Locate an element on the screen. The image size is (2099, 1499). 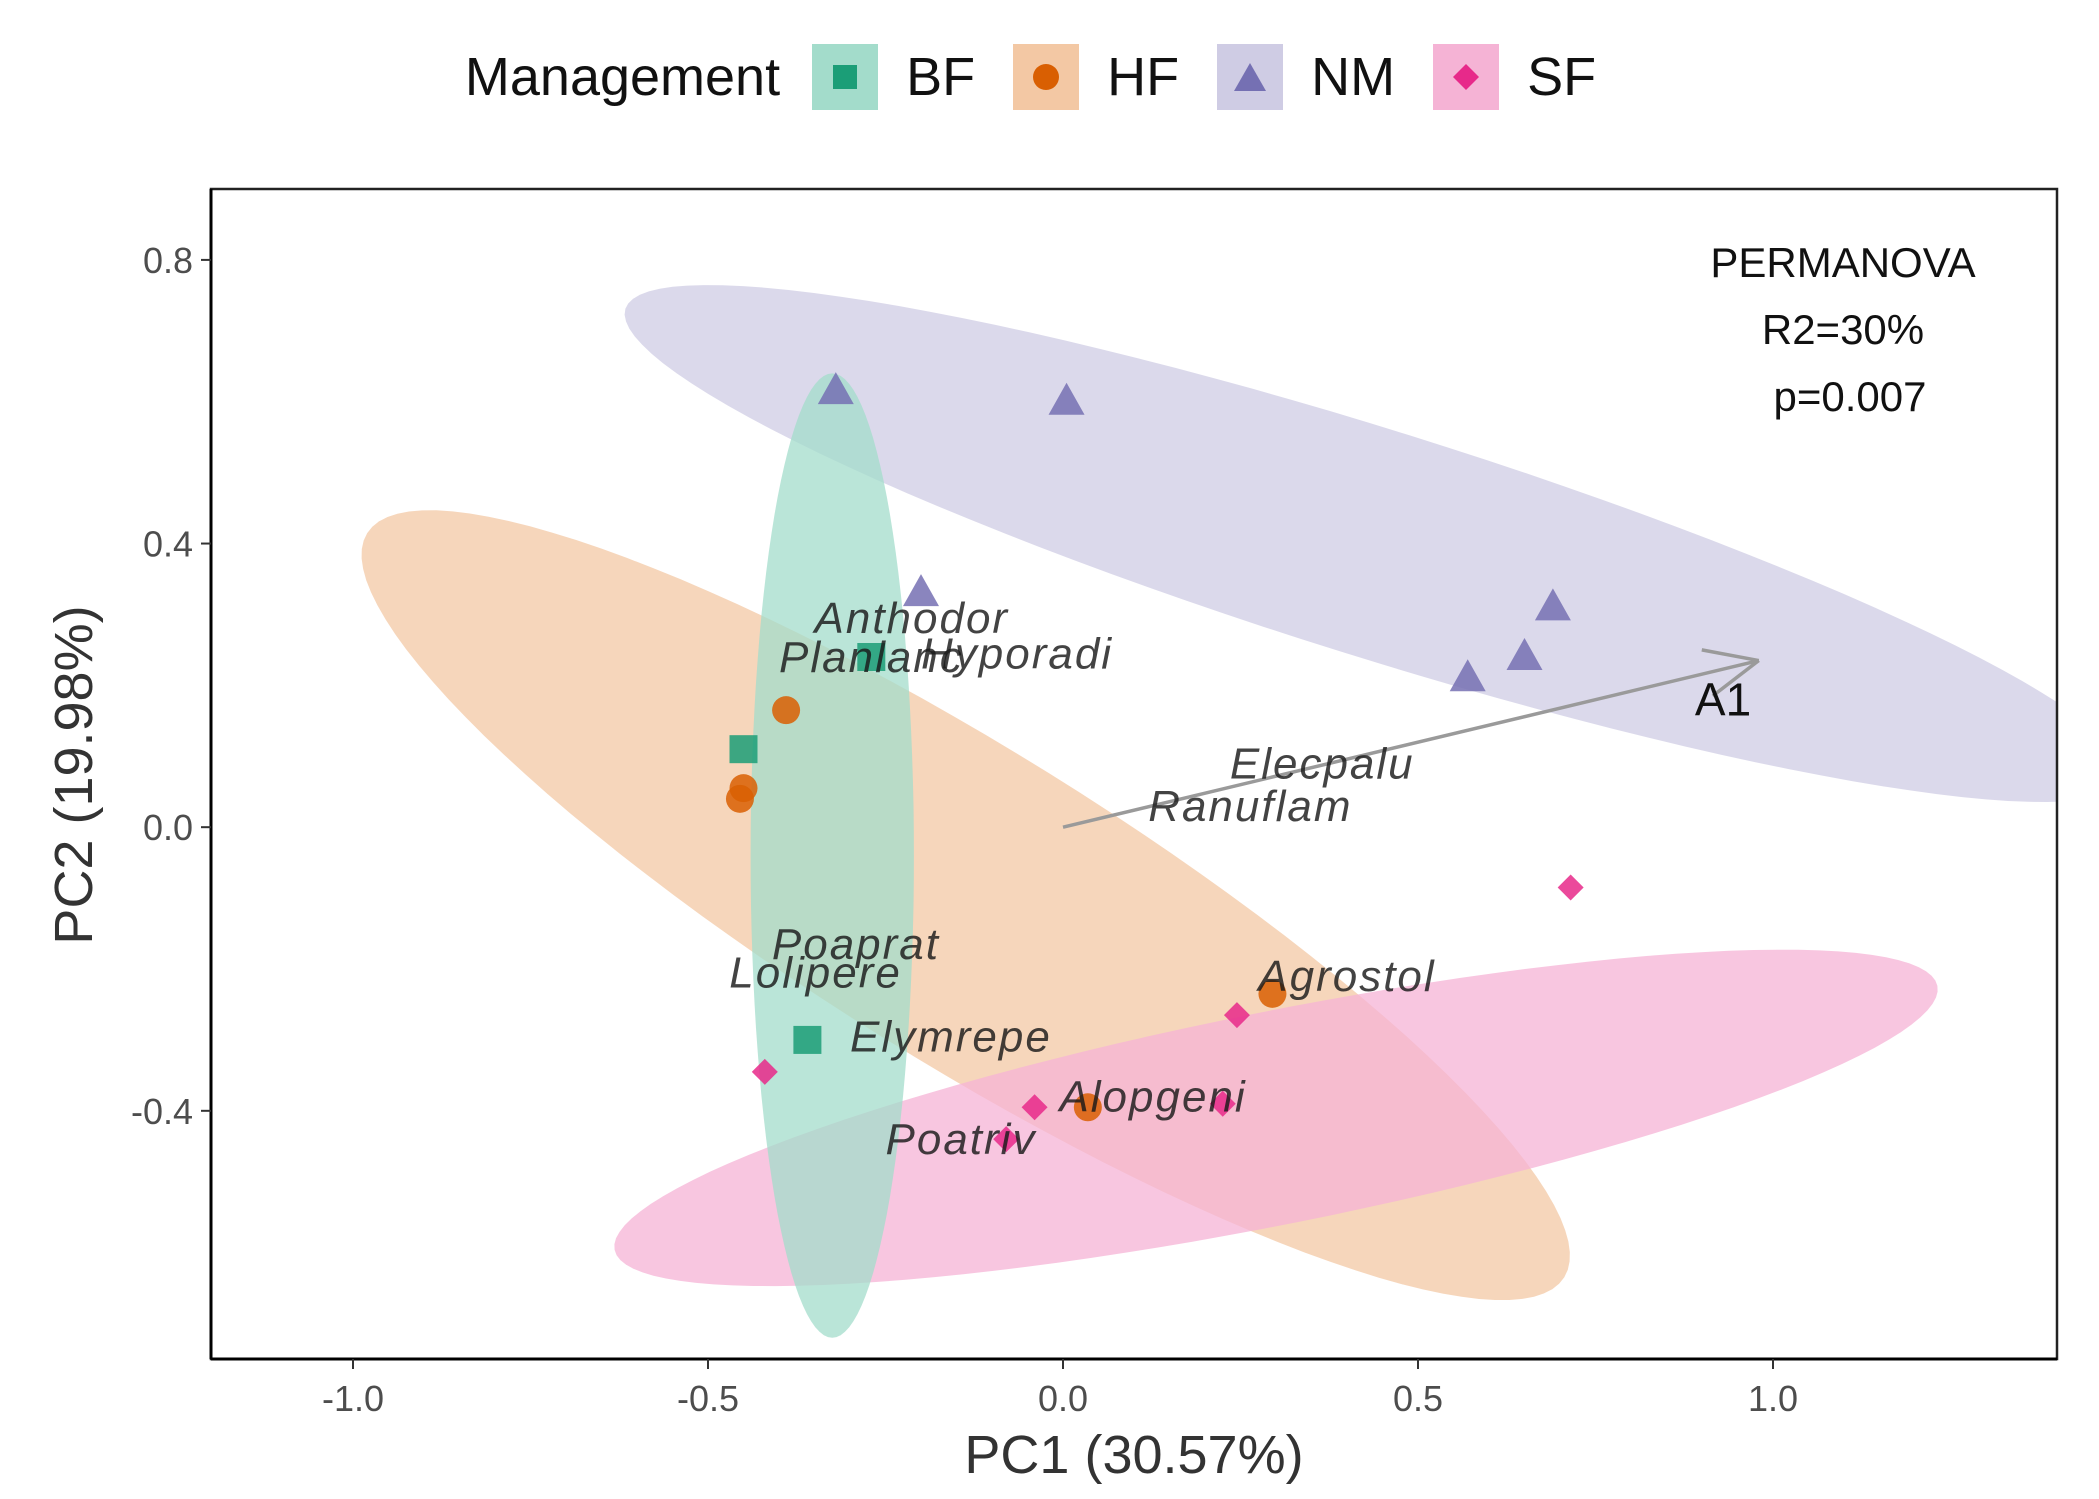
ellipse-sf is located at coordinates (1276, 1118).